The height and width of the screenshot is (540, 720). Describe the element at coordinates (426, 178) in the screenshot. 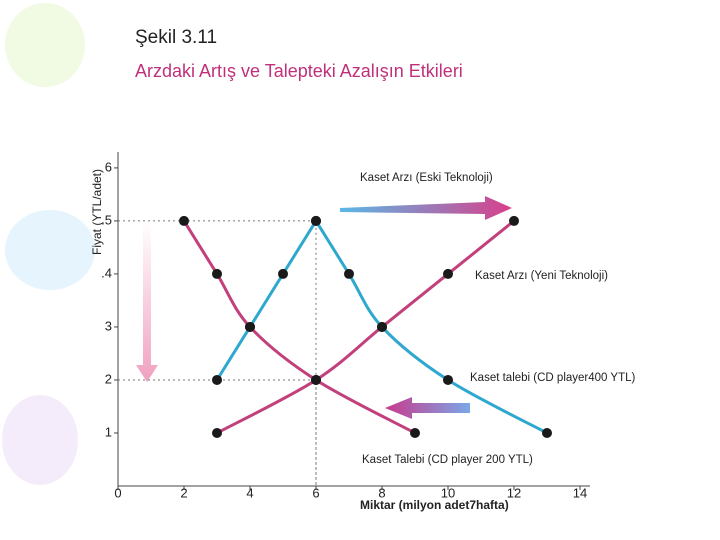

I see `series-label: Kaset Arzı (Eski Teknoloji)` at that location.